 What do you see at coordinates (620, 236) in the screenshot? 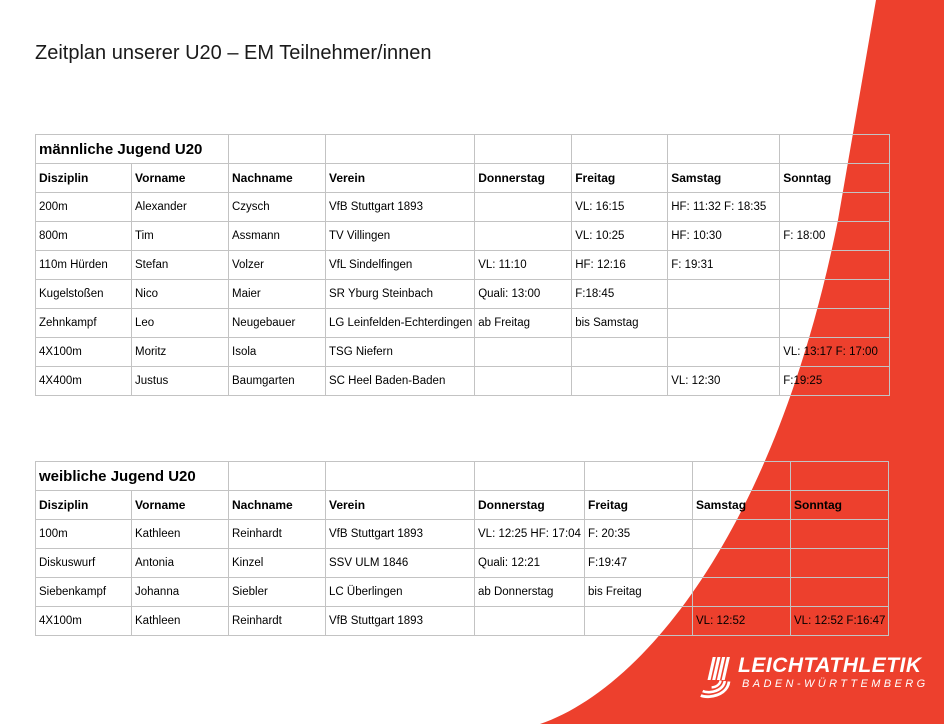
I see `table-cell: VL: 10:25` at bounding box center [620, 236].